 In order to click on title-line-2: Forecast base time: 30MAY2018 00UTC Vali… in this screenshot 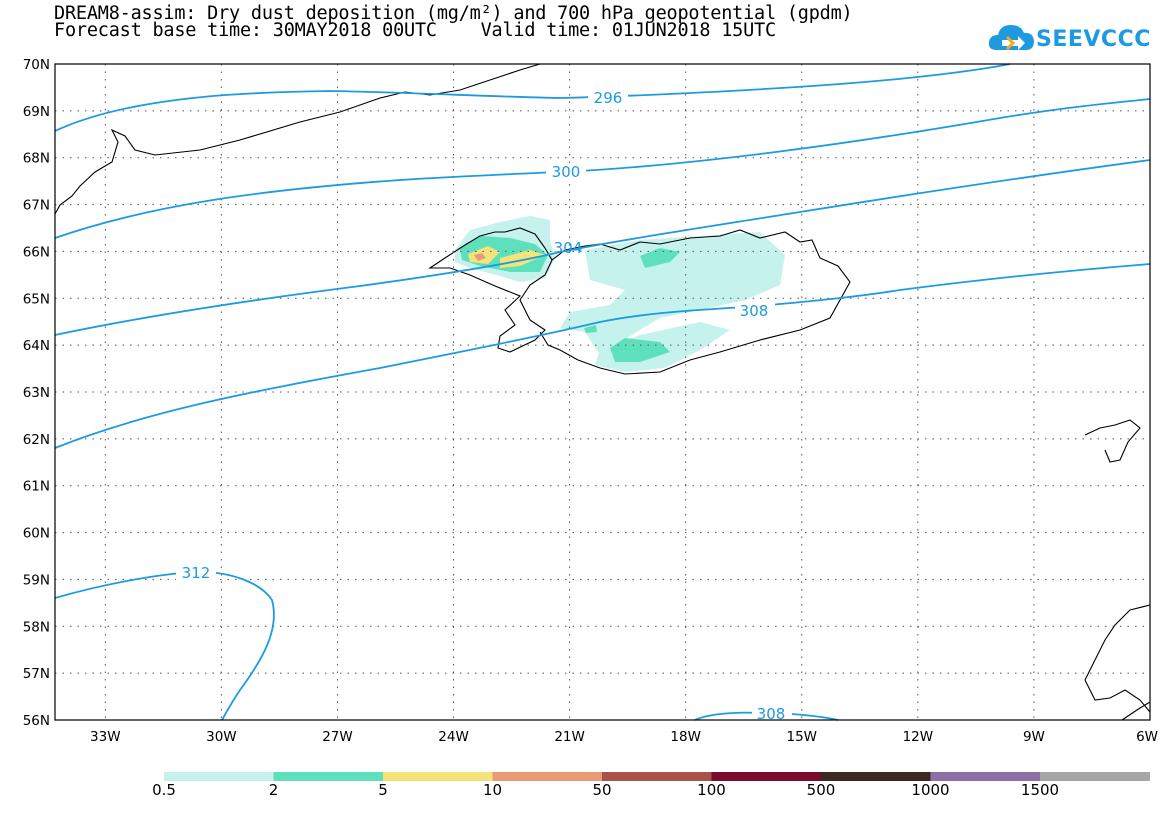, I will do `click(415, 30)`.